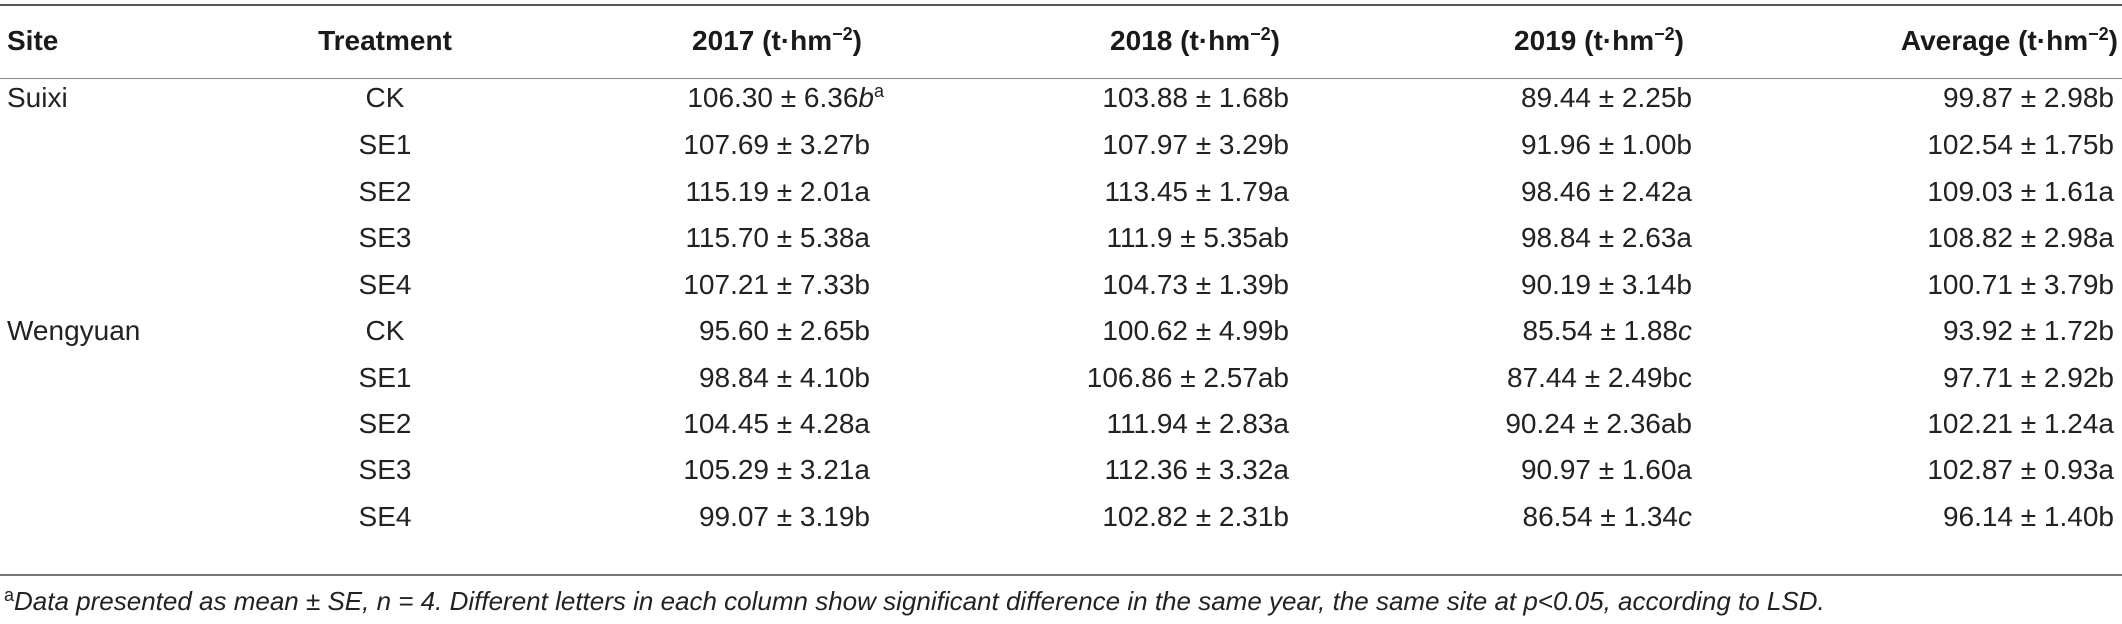 This screenshot has width=2122, height=624. Describe the element at coordinates (785, 97) in the screenshot. I see `cell-2017: 106.30 ± 6.36ba` at that location.